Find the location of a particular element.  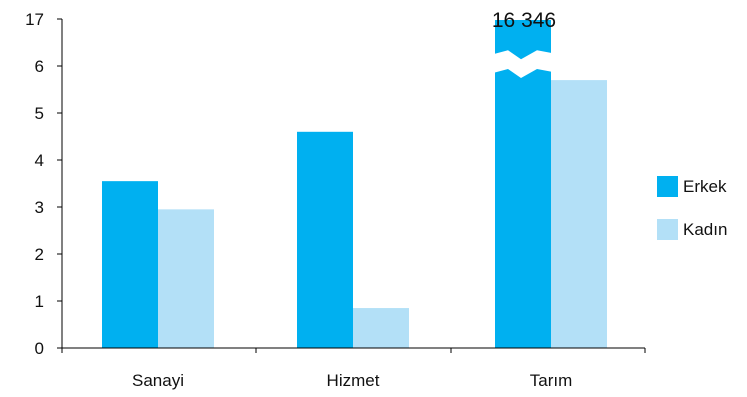

legend: Erkek Kadın is located at coordinates (692, 208).